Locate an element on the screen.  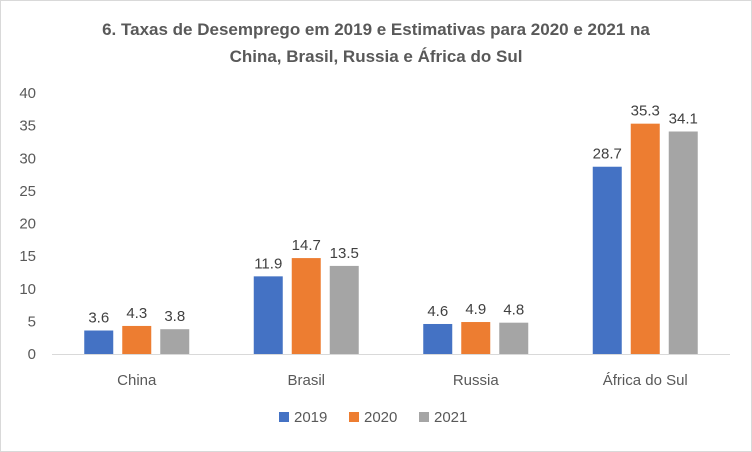
x-category-label: China is located at coordinates (137, 380).